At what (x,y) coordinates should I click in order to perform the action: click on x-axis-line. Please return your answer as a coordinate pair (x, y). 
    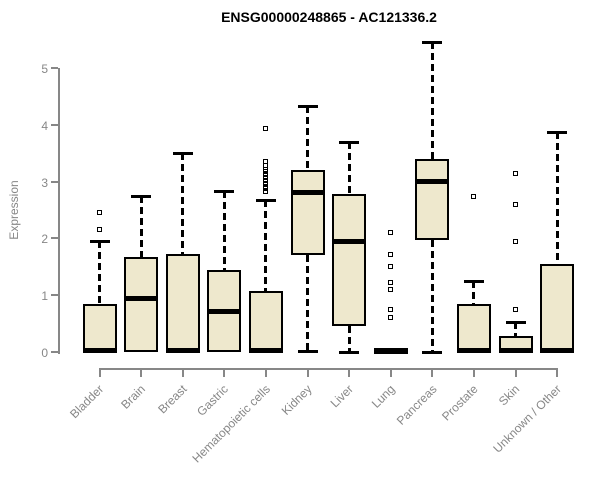
    Looking at the image, I should click on (328, 369).